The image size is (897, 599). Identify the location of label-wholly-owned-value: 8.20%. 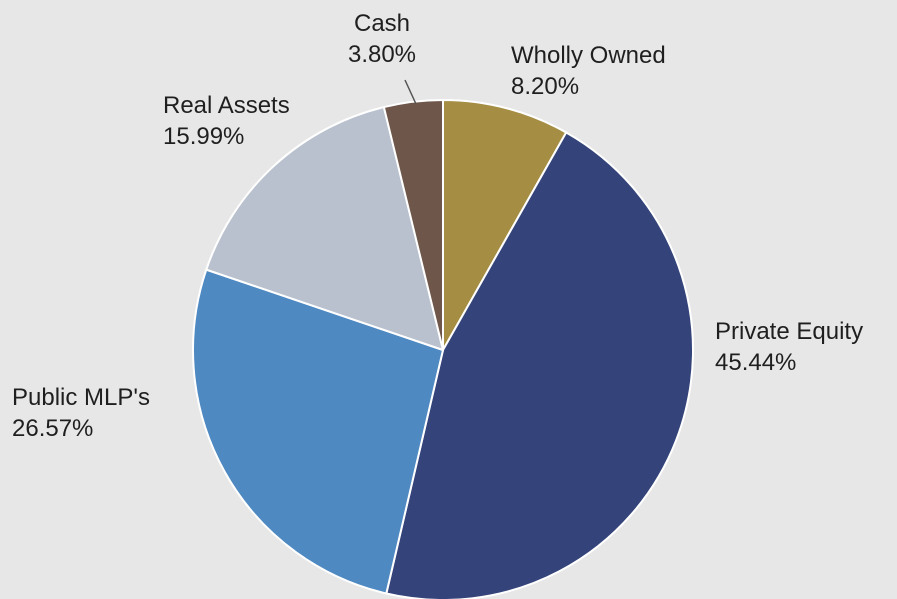
(545, 86).